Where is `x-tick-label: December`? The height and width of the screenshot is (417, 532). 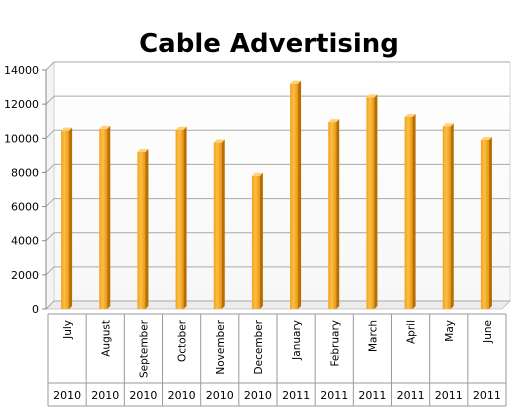 x-tick-label: December is located at coordinates (259, 346).